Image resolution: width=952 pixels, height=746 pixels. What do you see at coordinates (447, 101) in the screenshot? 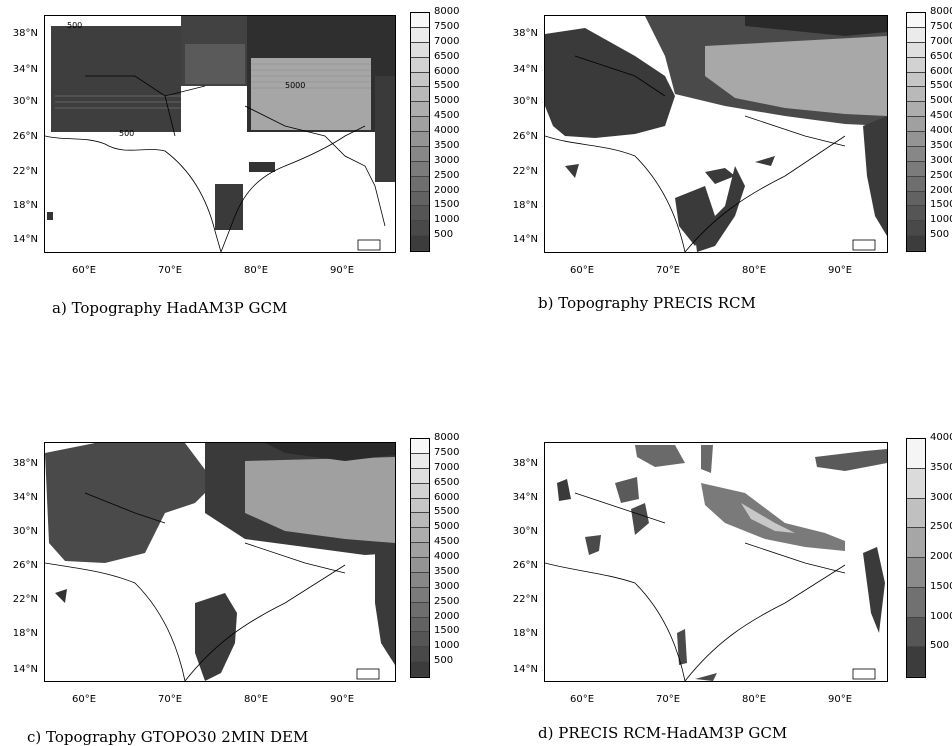
I see `colorbar-label: 5000` at bounding box center [447, 101].